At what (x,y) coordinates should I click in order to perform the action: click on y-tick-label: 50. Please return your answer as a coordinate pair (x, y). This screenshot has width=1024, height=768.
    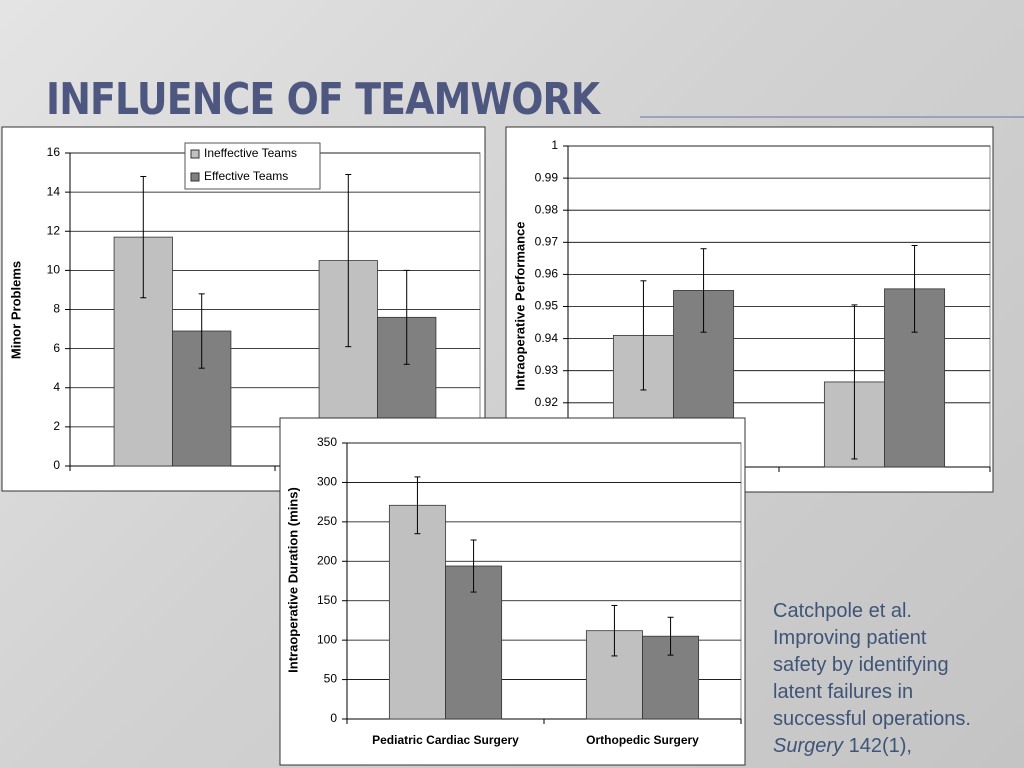
    Looking at the image, I should click on (331, 679).